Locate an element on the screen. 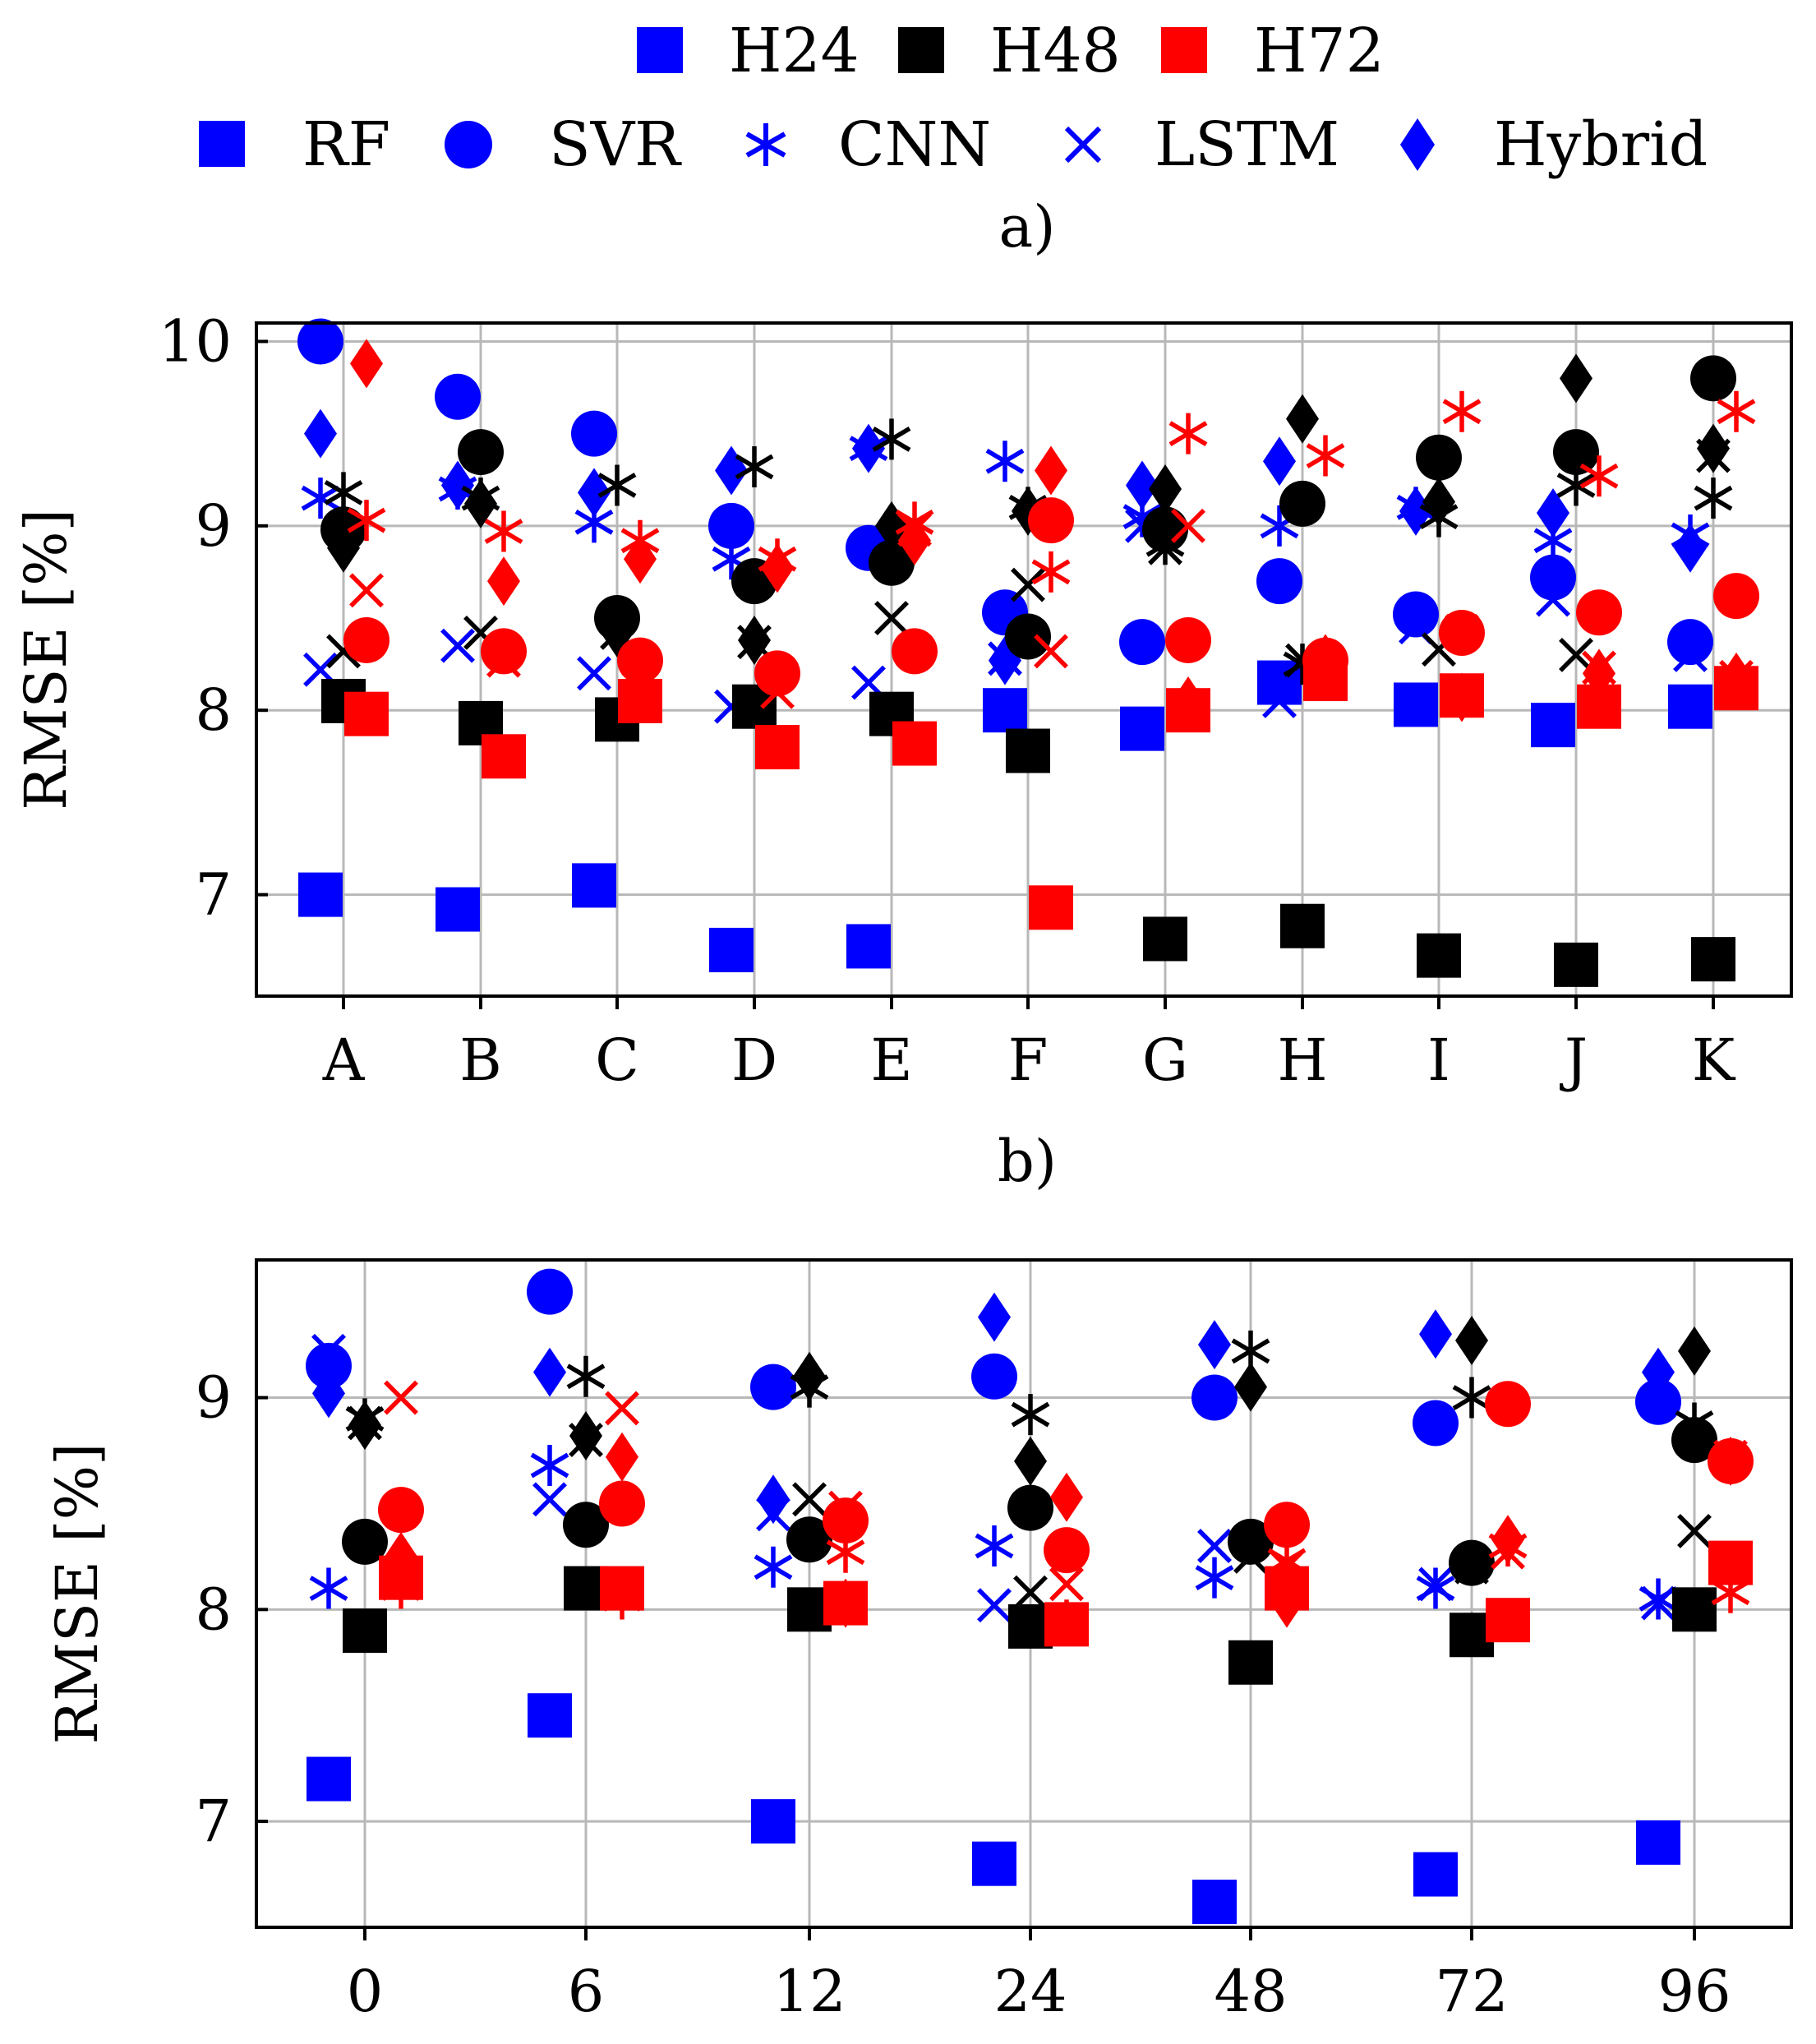 Image resolution: width=1816 pixels, height=2044 pixels. legend-entry-h24: H24 is located at coordinates (748, 51).